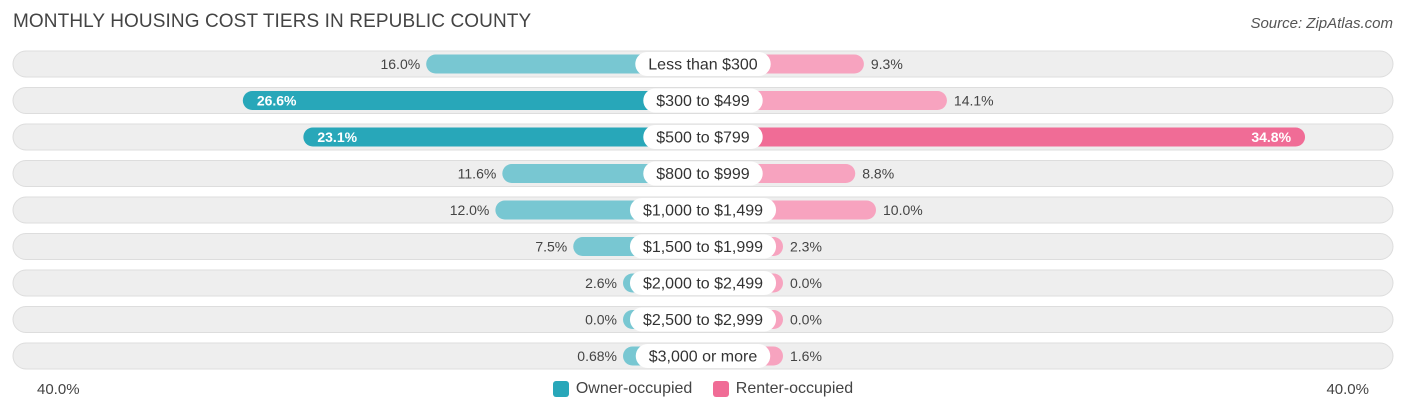 The height and width of the screenshot is (414, 1406). I want to click on owner-value-label: 23.1%, so click(337, 137).